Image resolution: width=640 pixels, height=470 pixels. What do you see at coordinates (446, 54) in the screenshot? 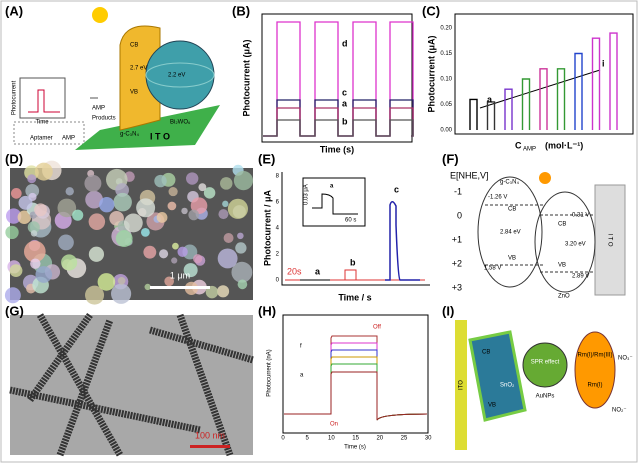
I see `y-tick-label: 0.15` at bounding box center [446, 54].